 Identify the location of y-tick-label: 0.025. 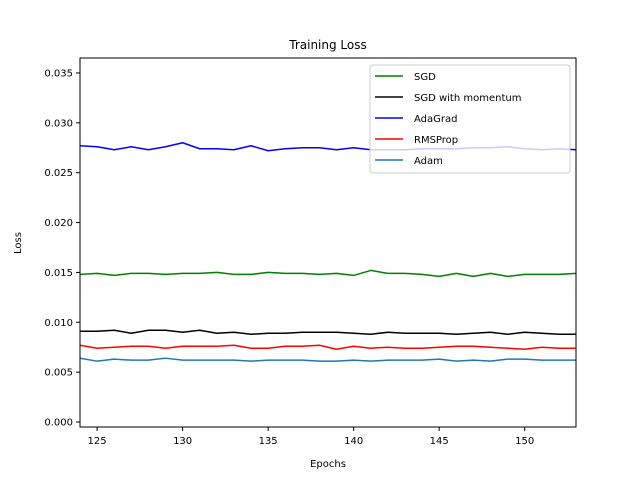
(58, 173).